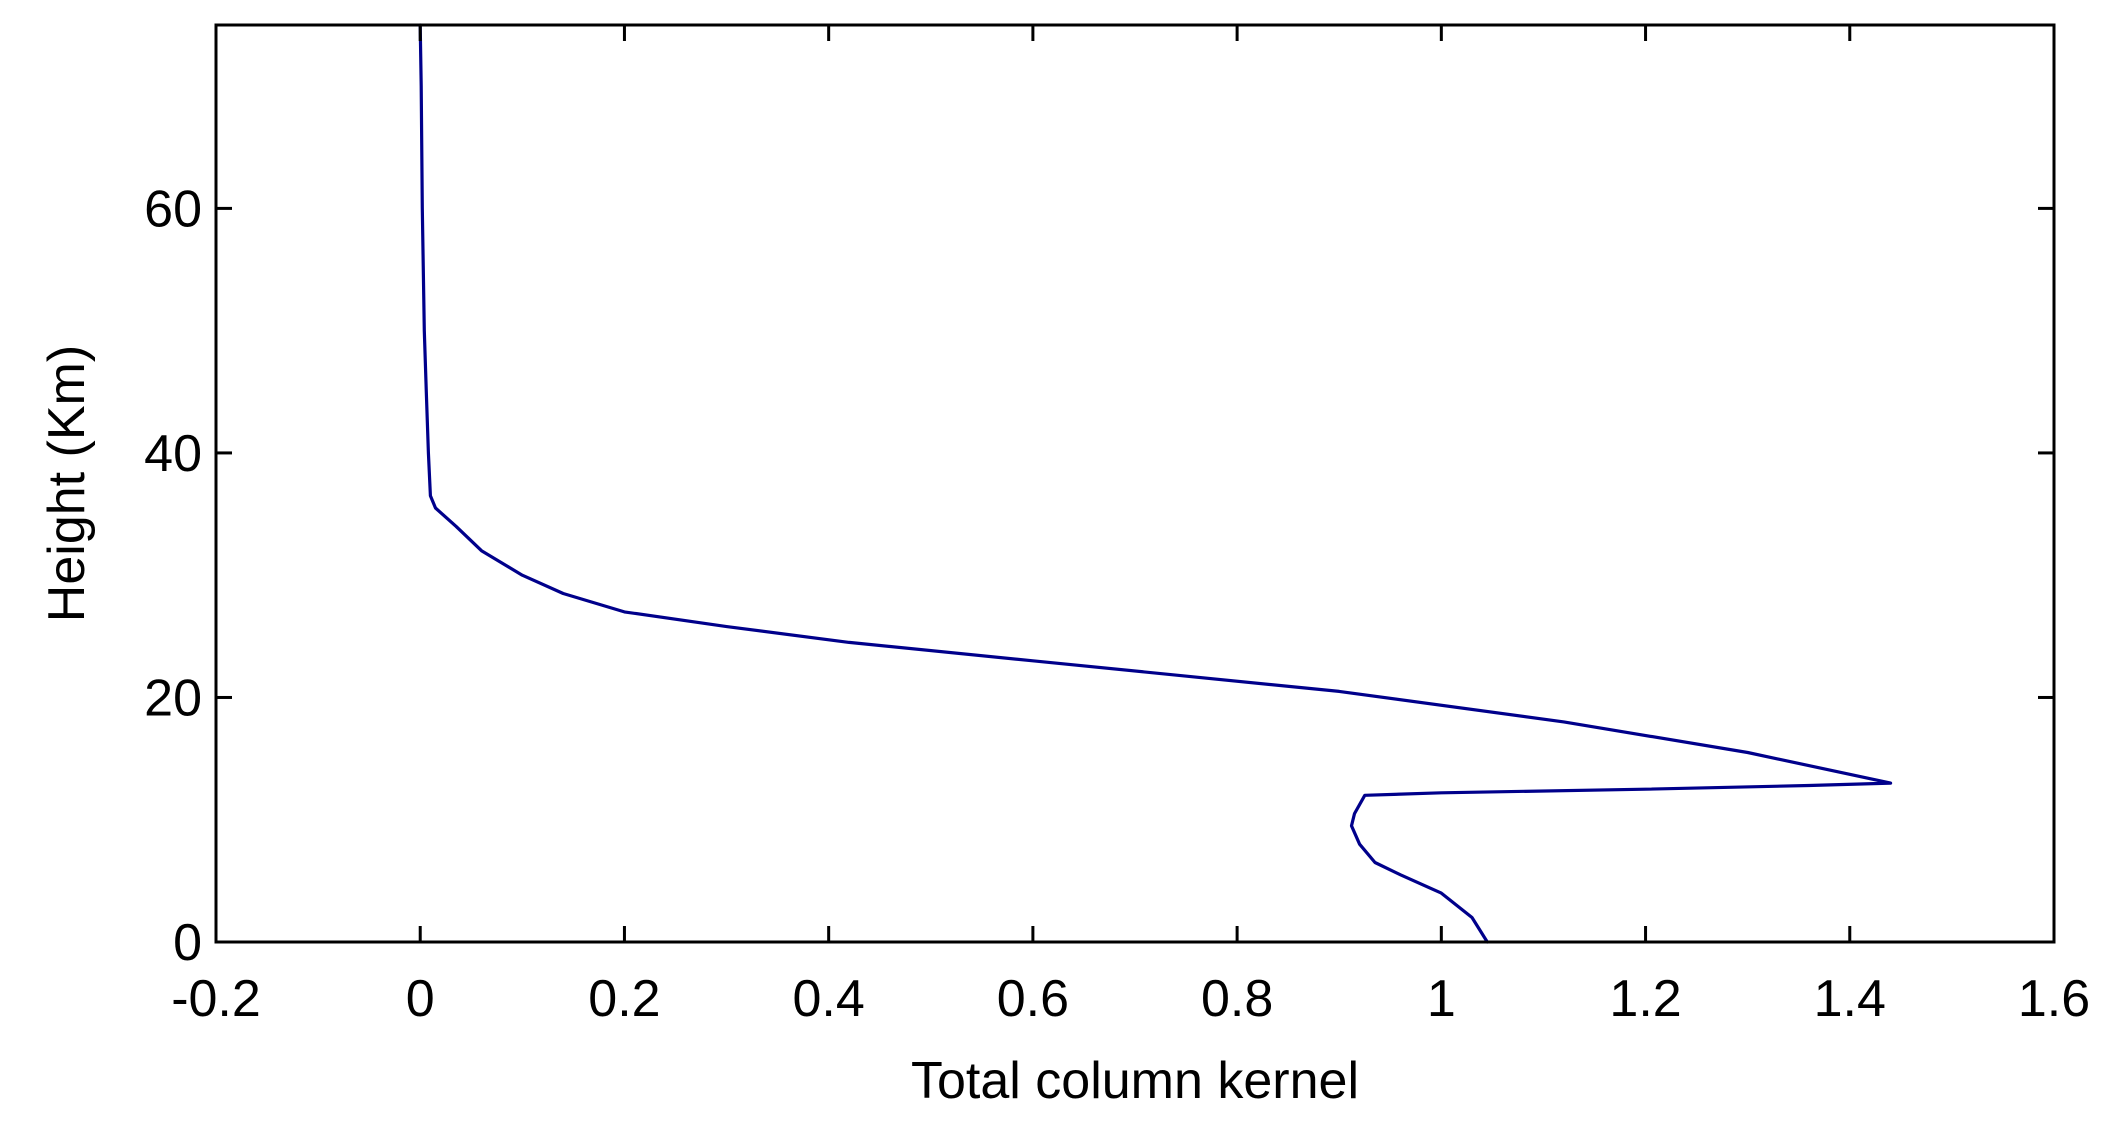 This screenshot has height=1126, width=2108. I want to click on x-tick-label: 1.4, so click(1850, 999).